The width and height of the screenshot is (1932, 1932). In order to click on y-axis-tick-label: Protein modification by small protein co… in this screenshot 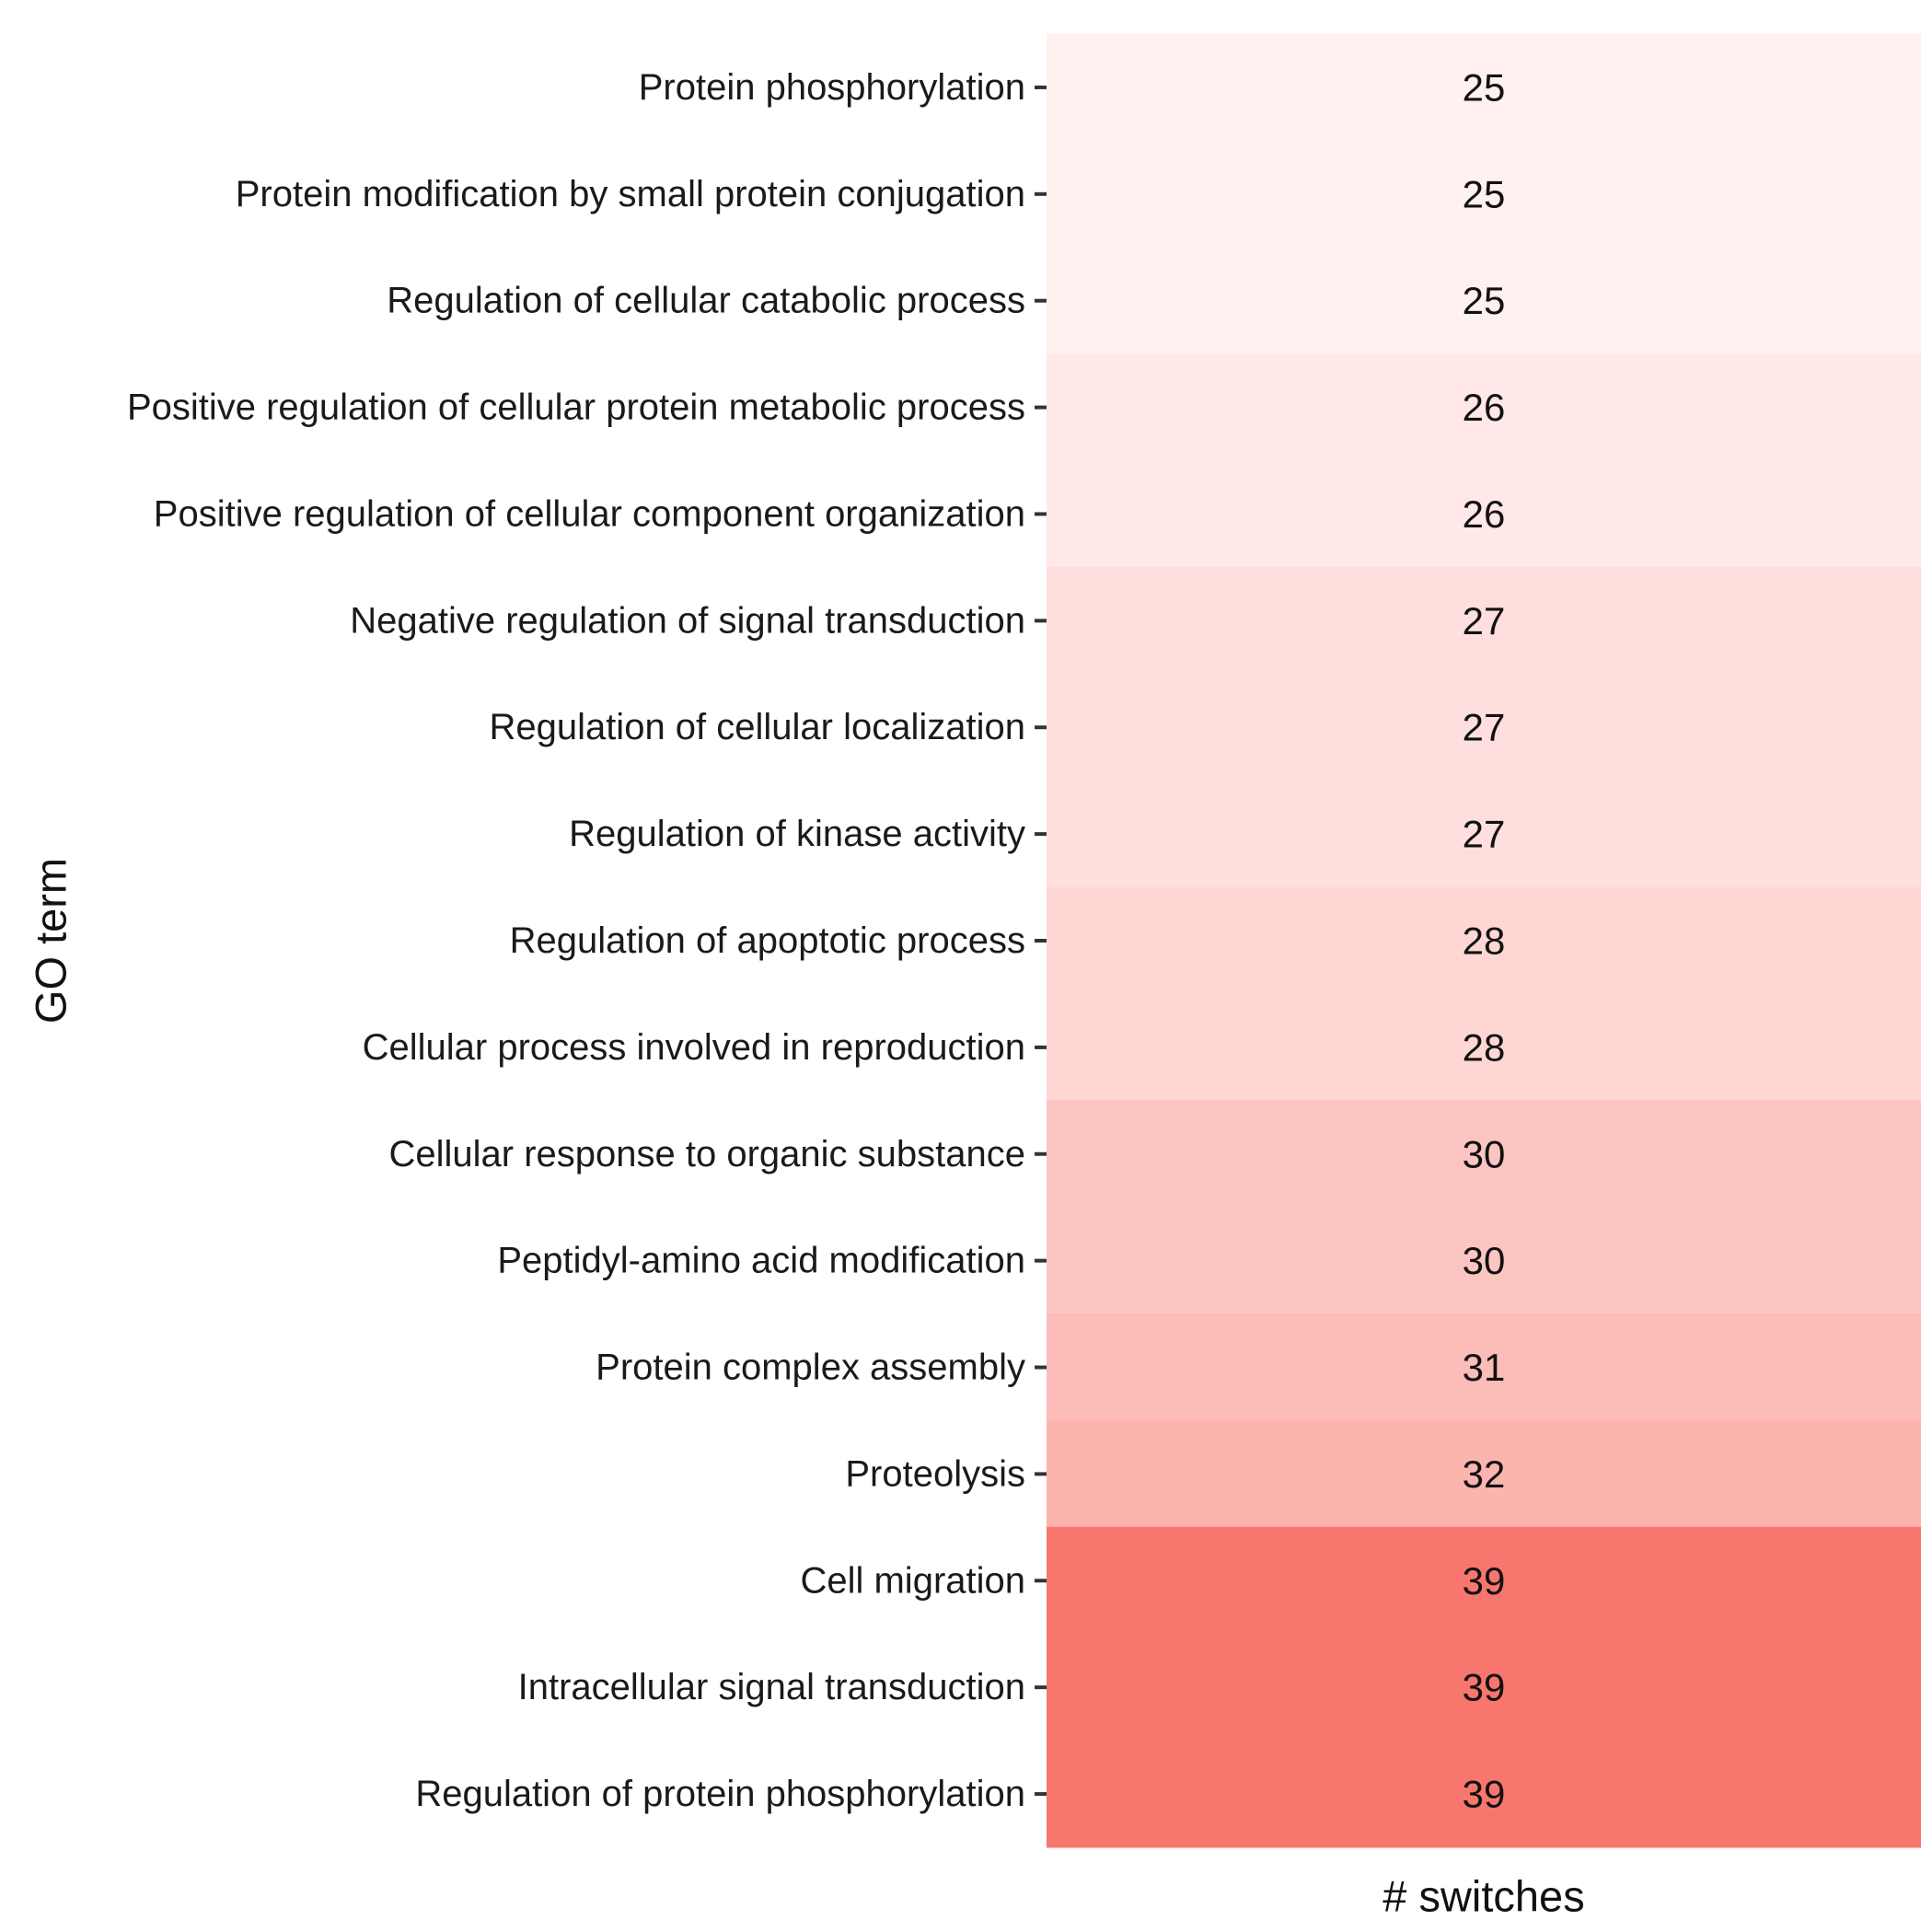, I will do `click(631, 194)`.